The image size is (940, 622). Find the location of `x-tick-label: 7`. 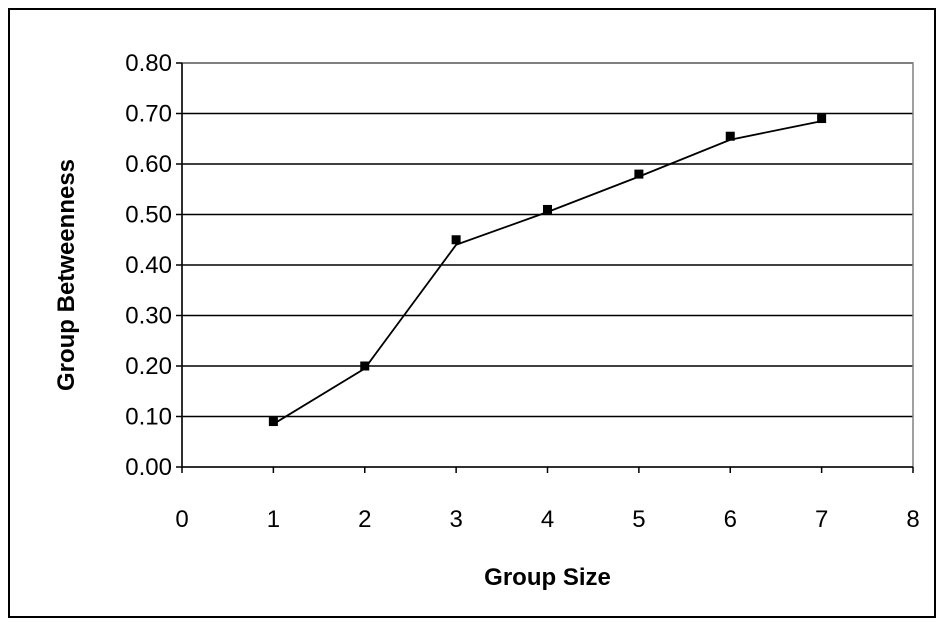

x-tick-label: 7 is located at coordinates (821, 519).